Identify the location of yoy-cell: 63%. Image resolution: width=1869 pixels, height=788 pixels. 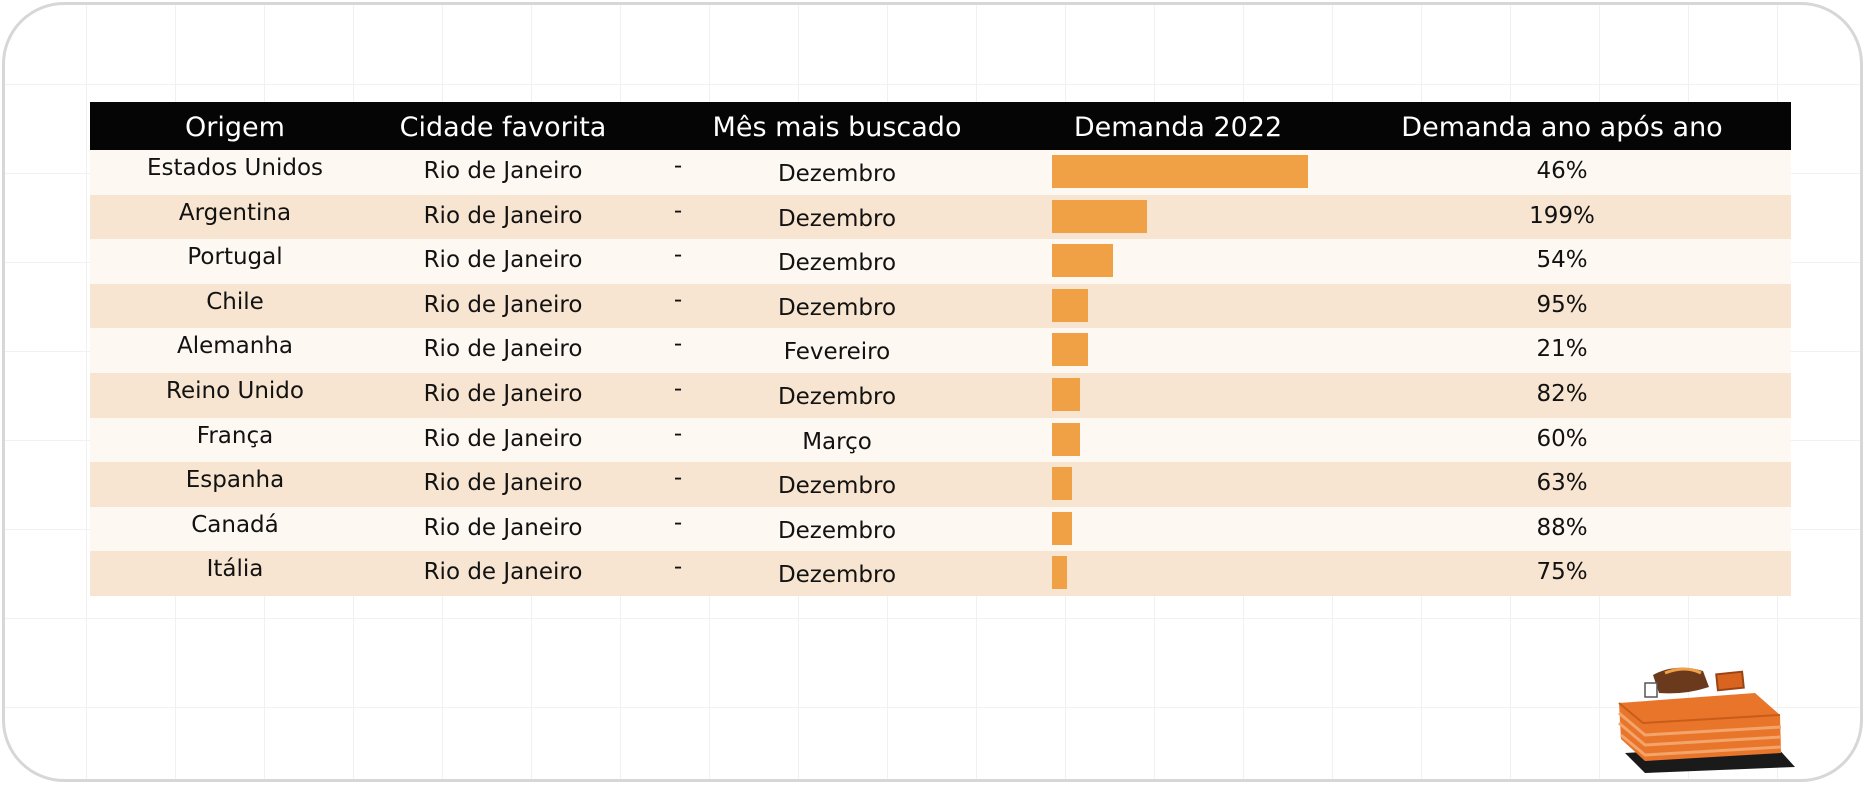
(1562, 483).